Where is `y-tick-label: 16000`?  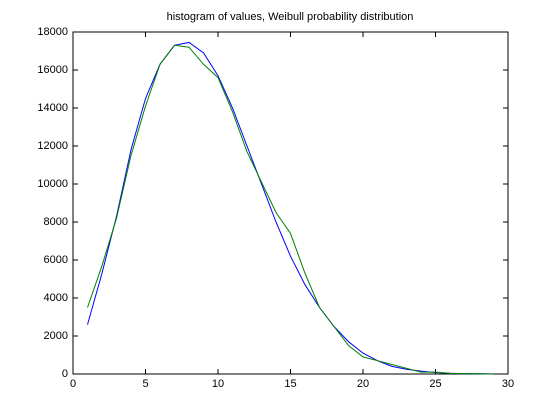 y-tick-label: 16000 is located at coordinates (52, 70).